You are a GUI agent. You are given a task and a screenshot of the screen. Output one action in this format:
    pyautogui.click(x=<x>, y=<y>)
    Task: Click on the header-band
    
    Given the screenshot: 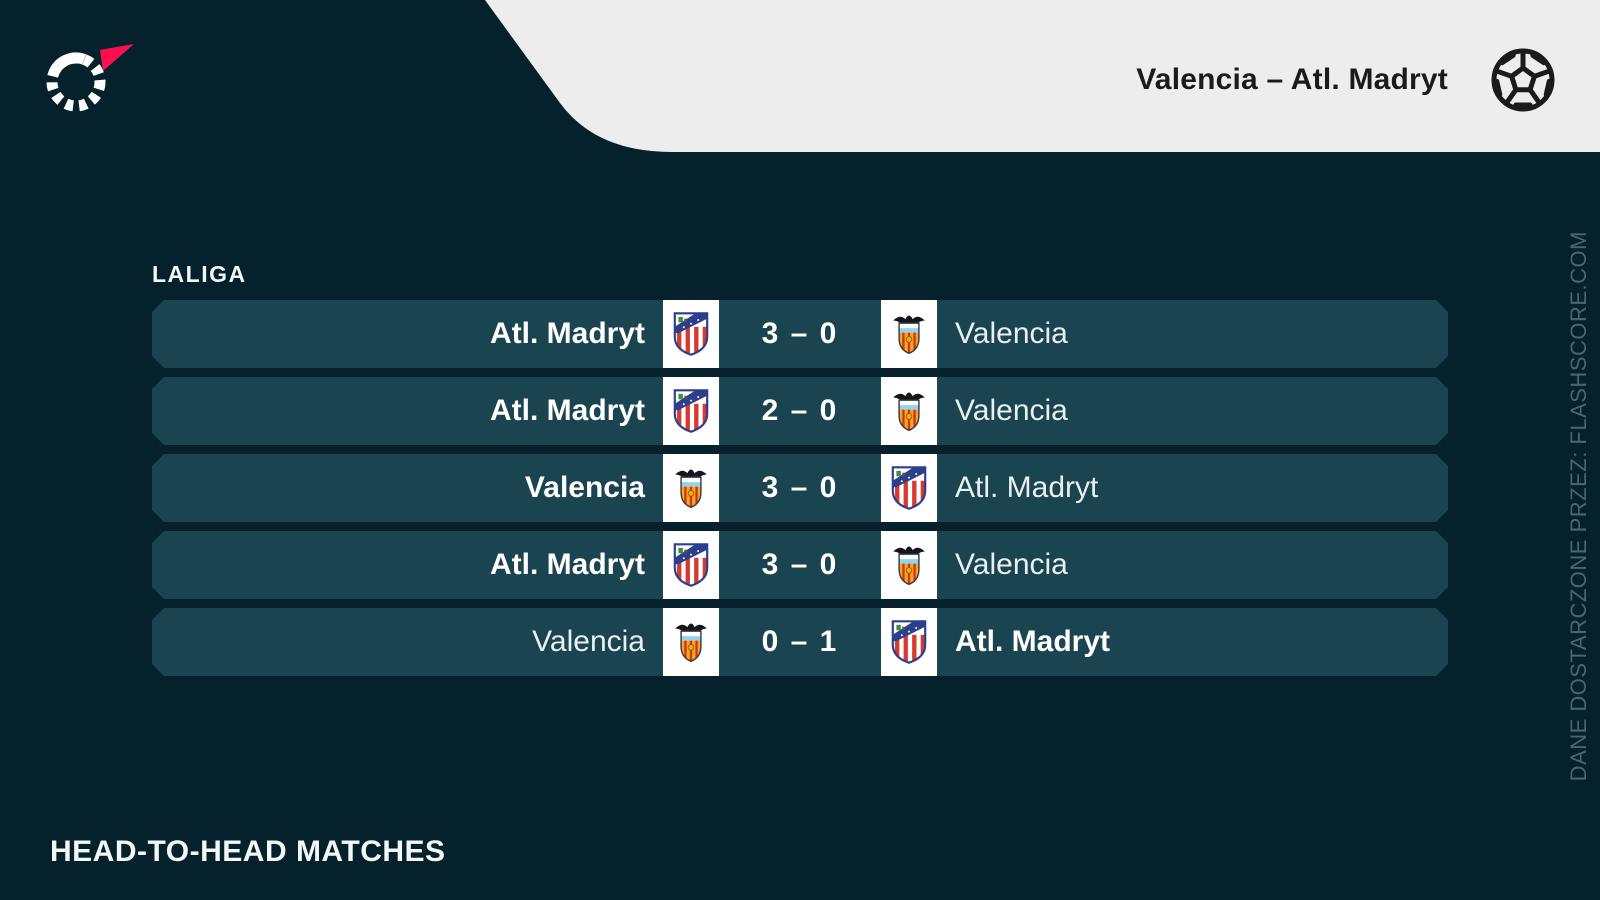 What is the action you would take?
    pyautogui.click(x=1042, y=76)
    